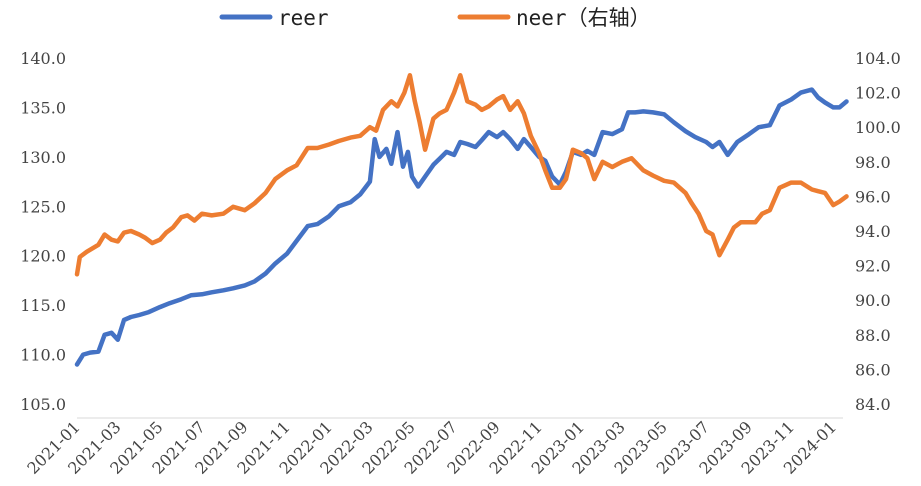 The width and height of the screenshot is (921, 486). I want to click on left-tick-label: 125.0, so click(43, 206).